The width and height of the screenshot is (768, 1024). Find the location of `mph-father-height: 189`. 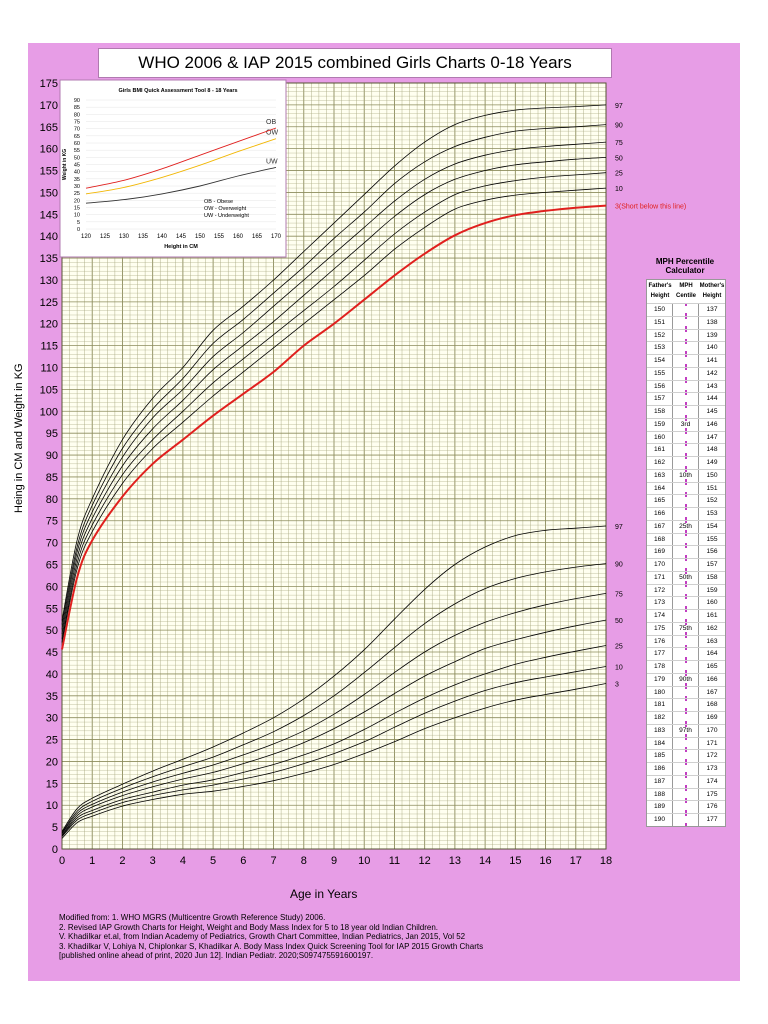

mph-father-height: 189 is located at coordinates (660, 807).